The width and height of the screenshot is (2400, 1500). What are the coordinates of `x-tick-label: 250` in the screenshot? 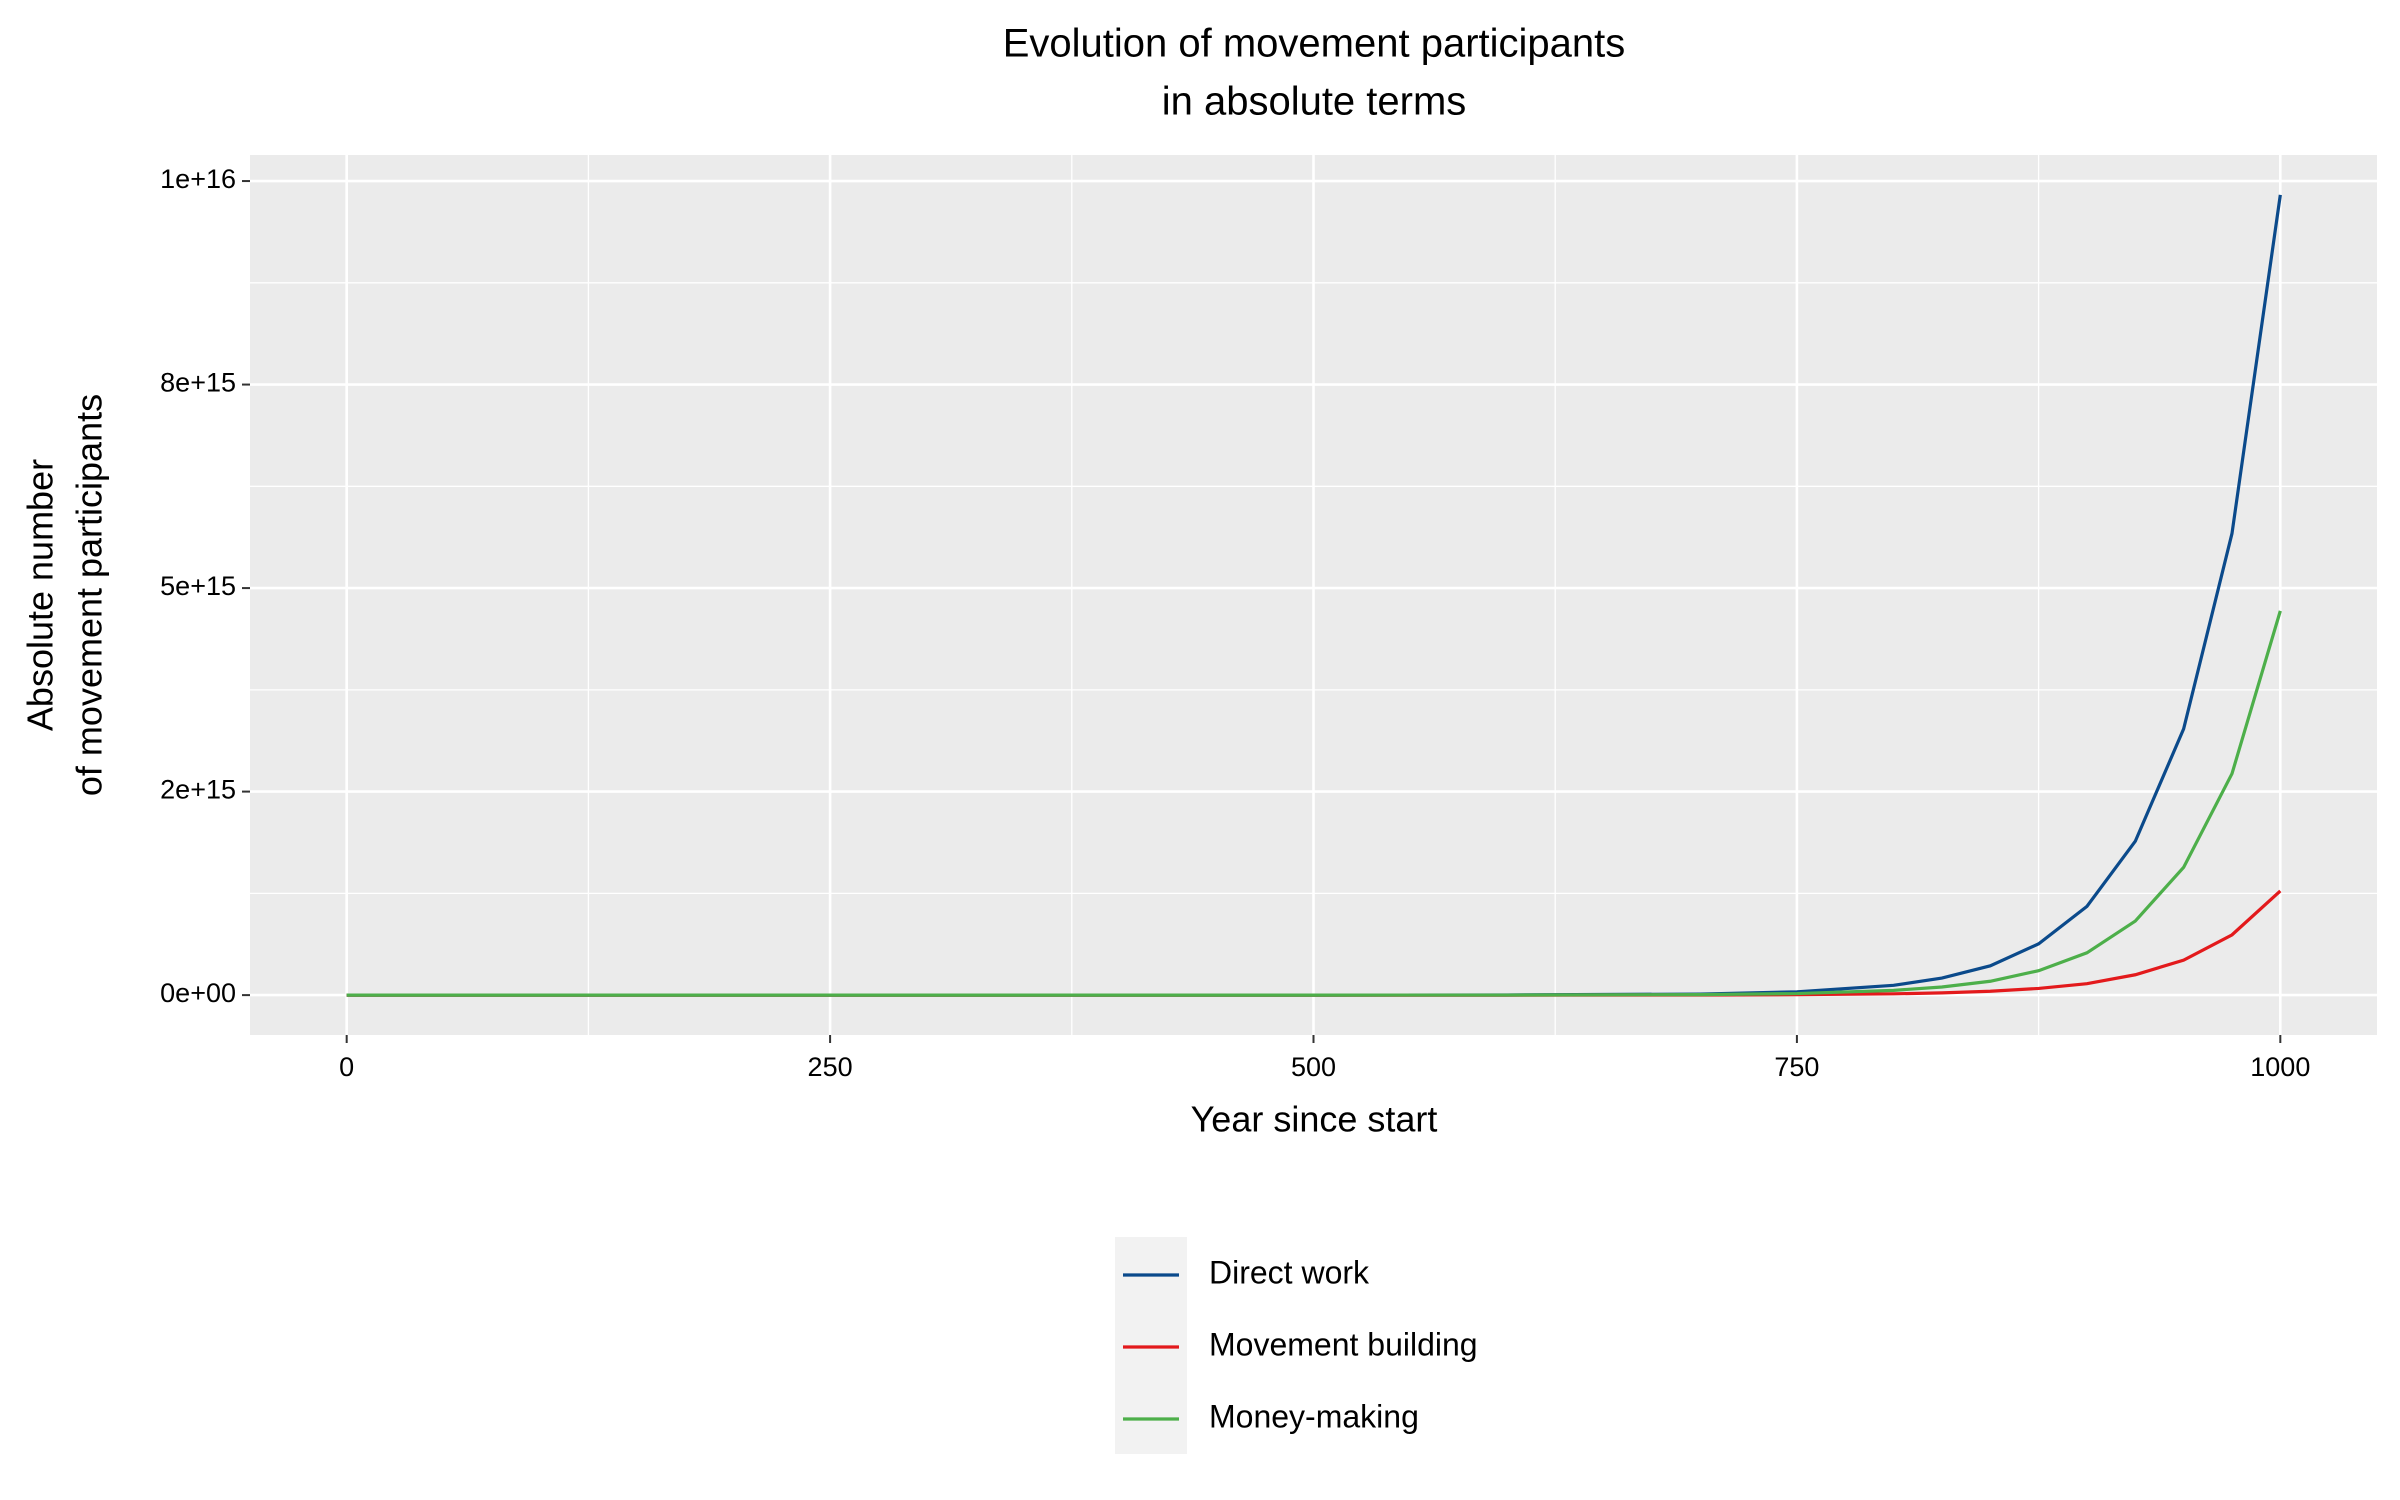 It's located at (830, 1067).